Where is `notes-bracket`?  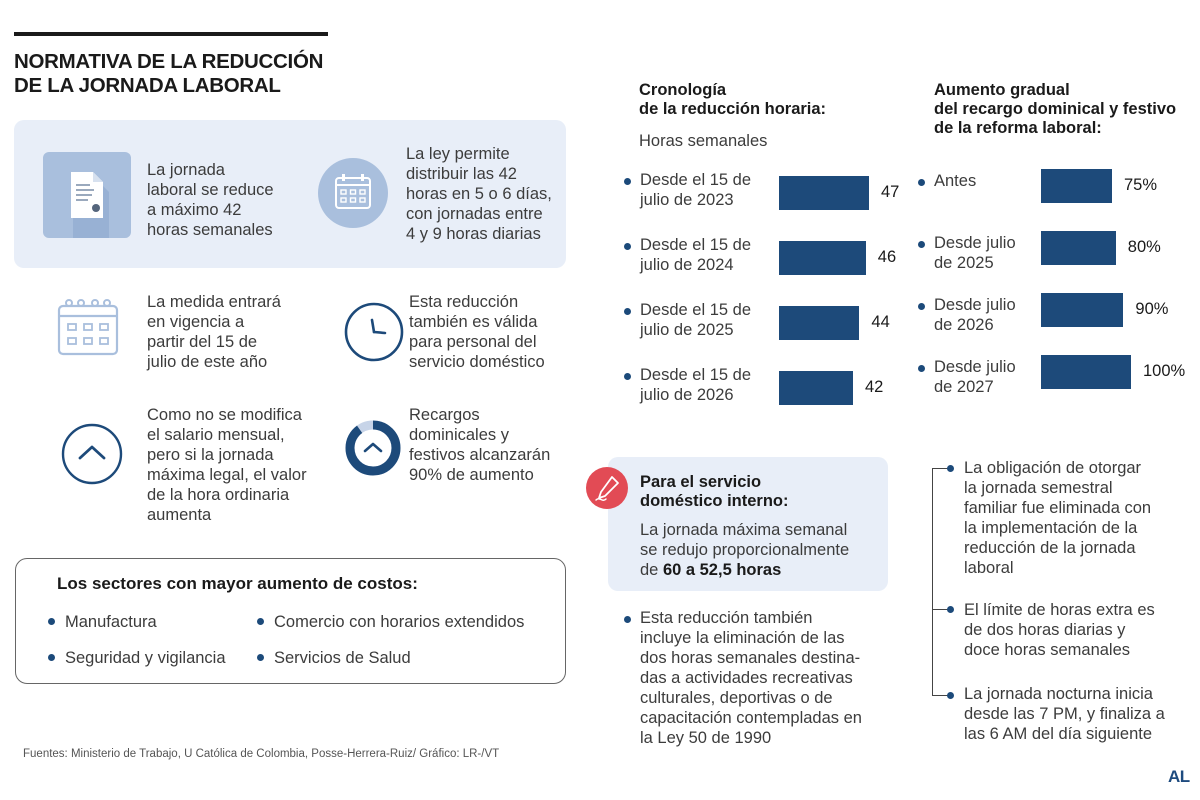 notes-bracket is located at coordinates (932, 582).